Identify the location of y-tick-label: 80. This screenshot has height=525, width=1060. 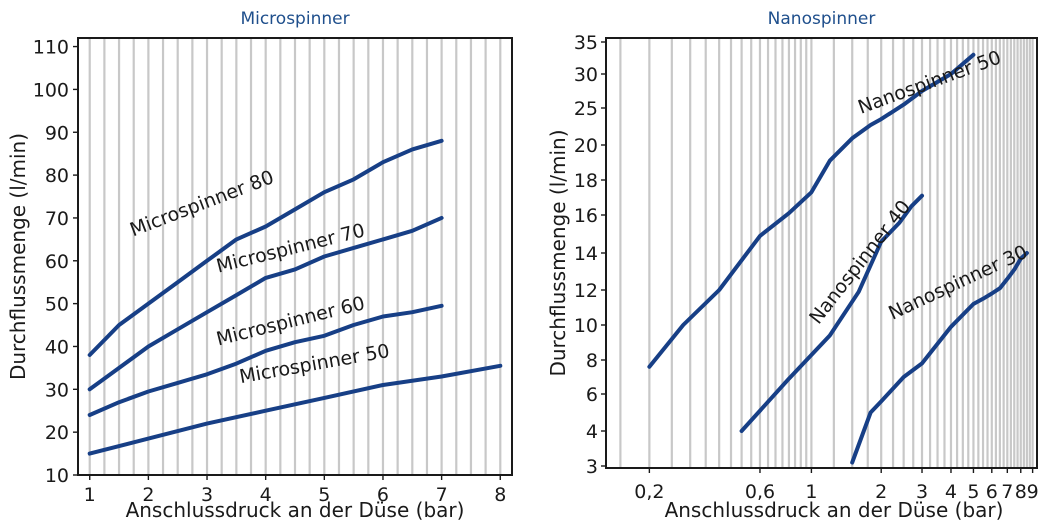
(57, 176).